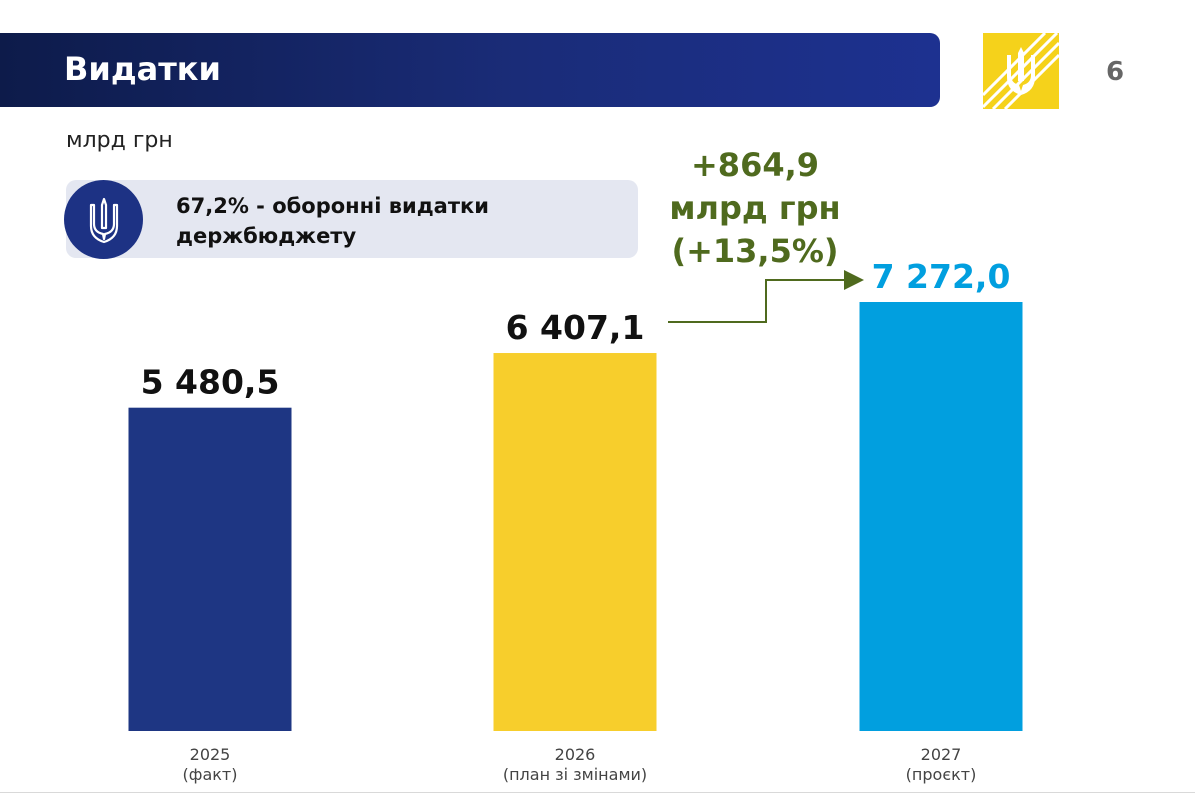 The height and width of the screenshot is (795, 1195). I want to click on category-note-2026: (план зі змінами), so click(575, 774).